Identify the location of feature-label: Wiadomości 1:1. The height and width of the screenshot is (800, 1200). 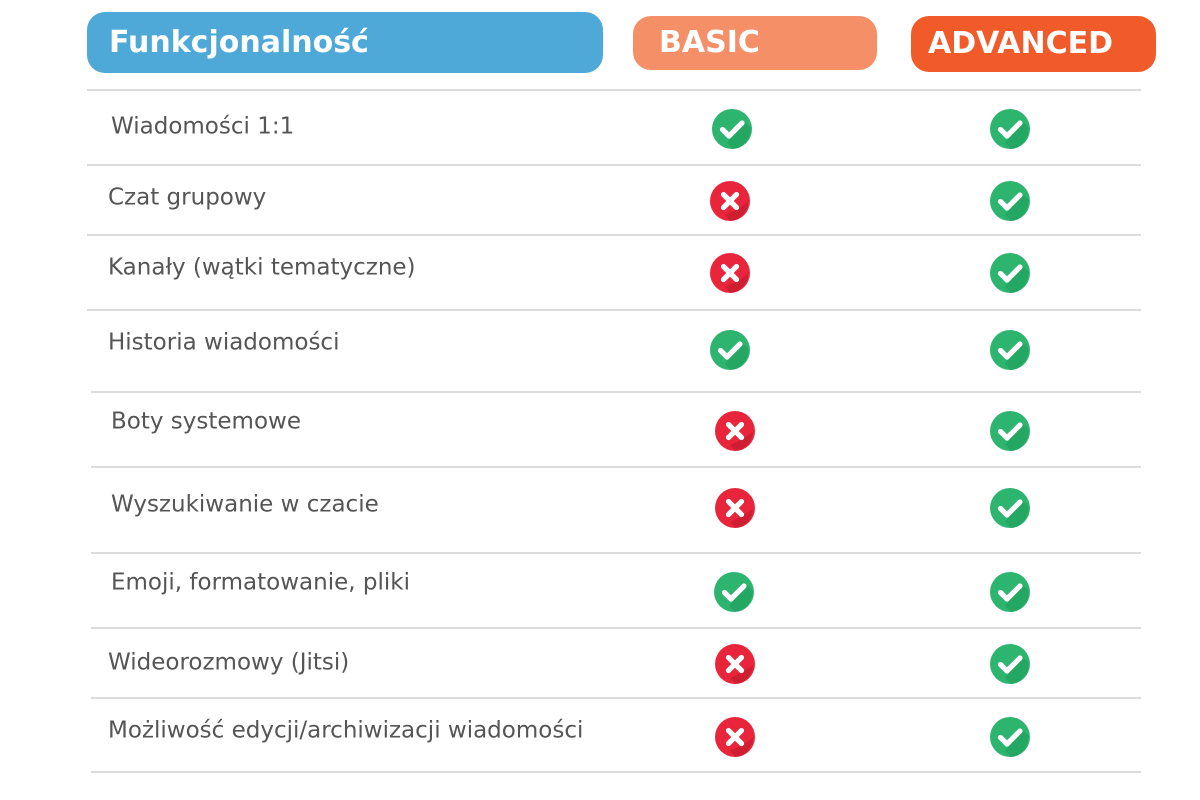
(203, 126).